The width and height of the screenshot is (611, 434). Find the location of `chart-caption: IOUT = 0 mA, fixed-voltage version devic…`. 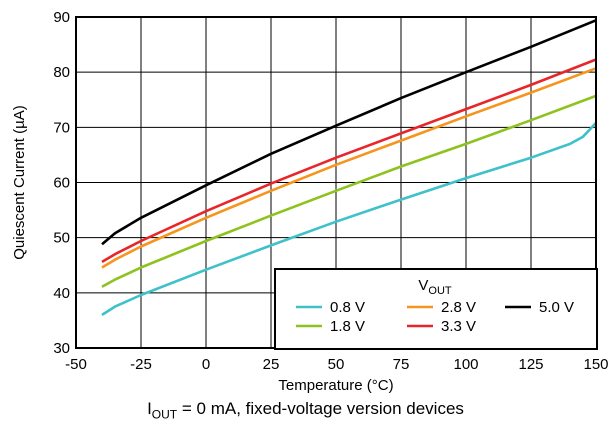

chart-caption: IOUT = 0 mA, fixed-voltage version devic… is located at coordinates (305, 410).